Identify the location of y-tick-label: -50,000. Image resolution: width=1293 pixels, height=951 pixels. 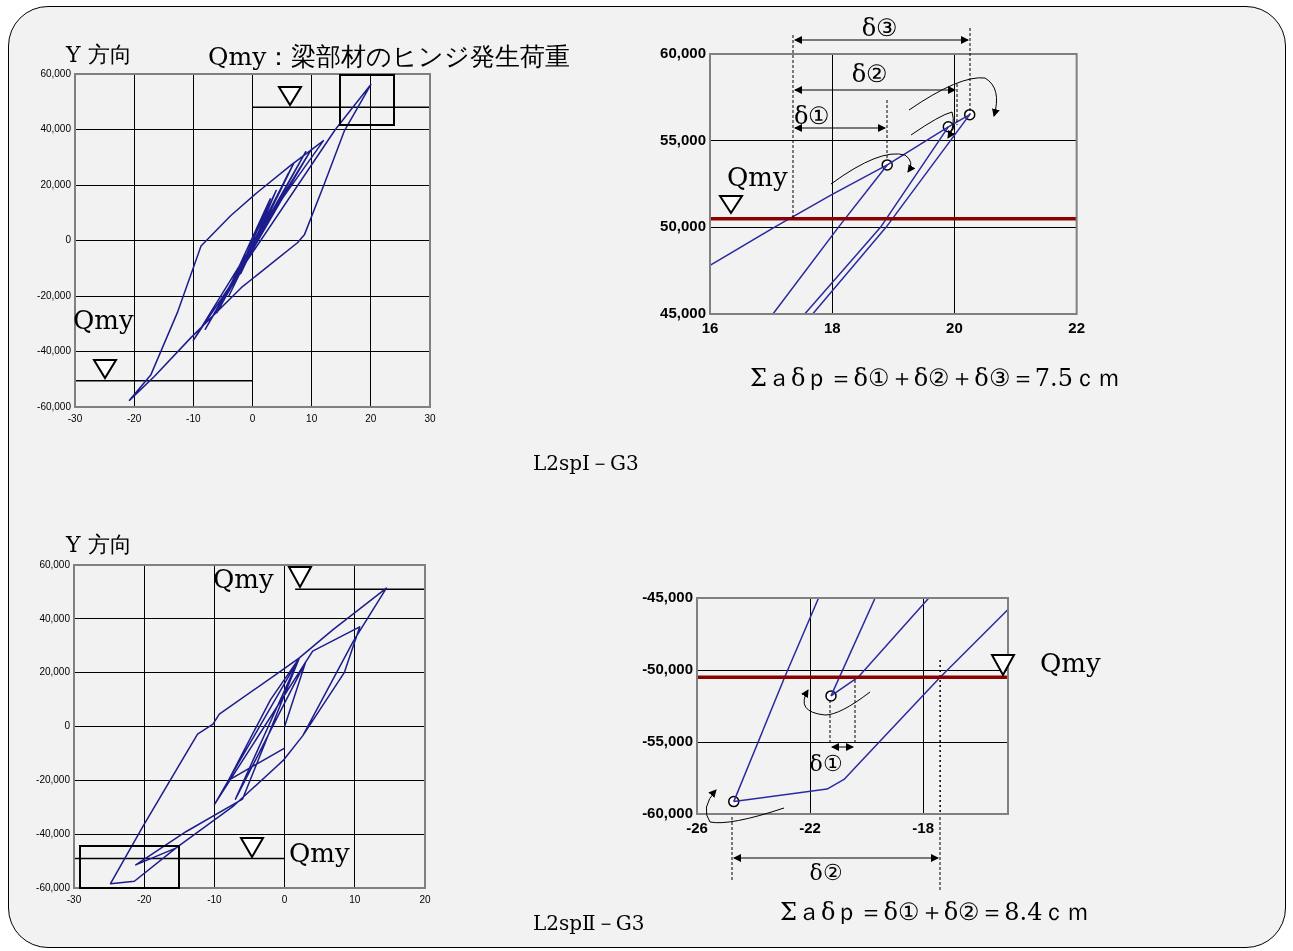
(667, 669).